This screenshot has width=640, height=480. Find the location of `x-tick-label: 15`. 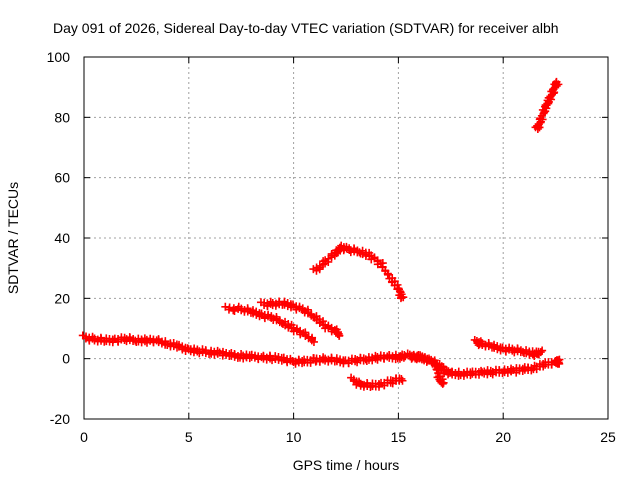

x-tick-label: 15 is located at coordinates (399, 437).